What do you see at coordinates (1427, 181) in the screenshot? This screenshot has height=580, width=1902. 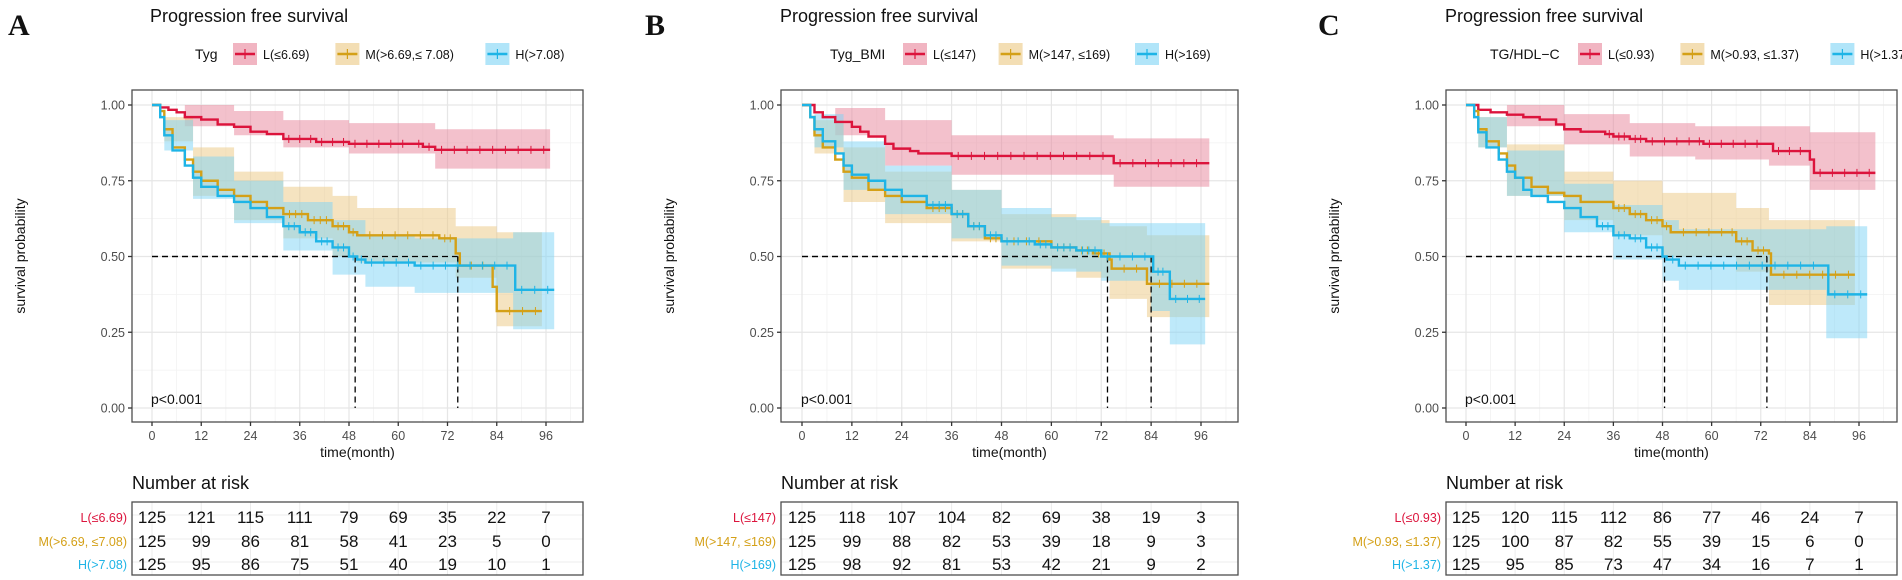 I see `y-tick-label: 0.75` at bounding box center [1427, 181].